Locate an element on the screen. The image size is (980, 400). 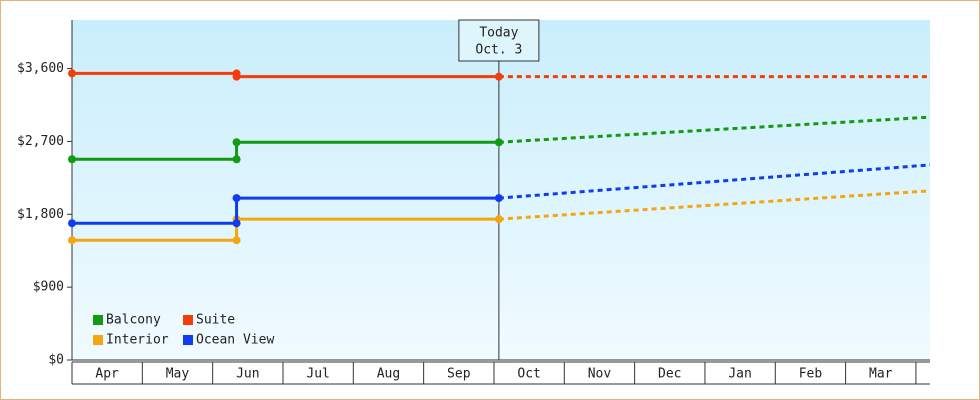
x-tick-label: Jul is located at coordinates (317, 374).